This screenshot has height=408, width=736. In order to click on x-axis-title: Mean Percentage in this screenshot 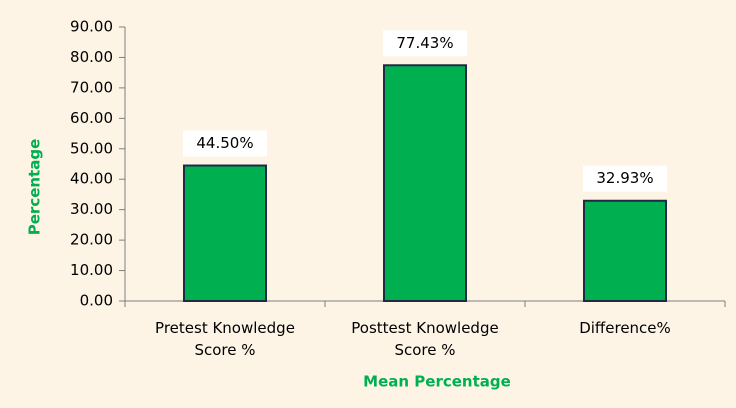, I will do `click(437, 382)`.